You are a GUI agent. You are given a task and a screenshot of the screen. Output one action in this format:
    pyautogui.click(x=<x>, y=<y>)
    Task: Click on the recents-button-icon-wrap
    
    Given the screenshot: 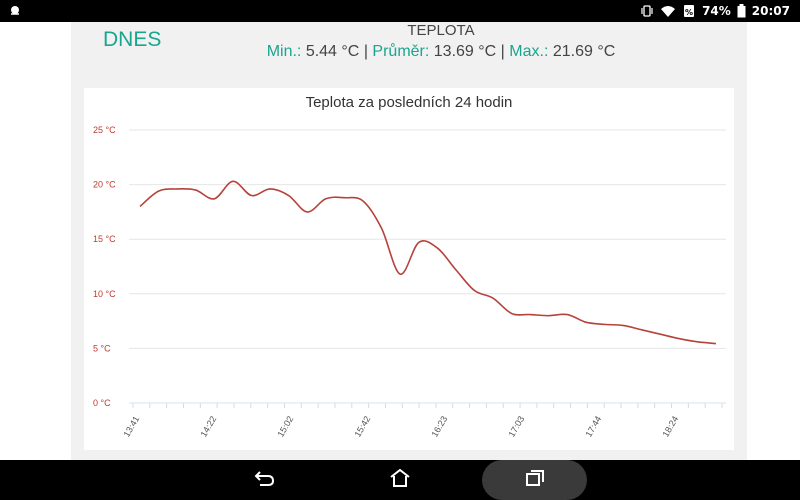 What is the action you would take?
    pyautogui.click(x=535, y=480)
    